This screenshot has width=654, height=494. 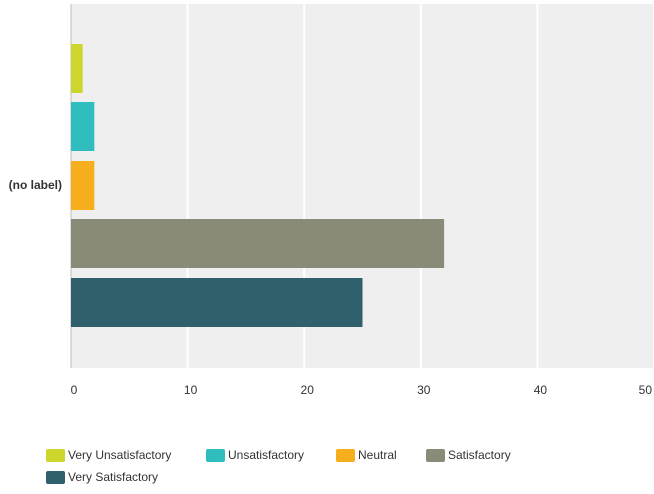 I want to click on legend-label: Neutral, so click(x=377, y=455).